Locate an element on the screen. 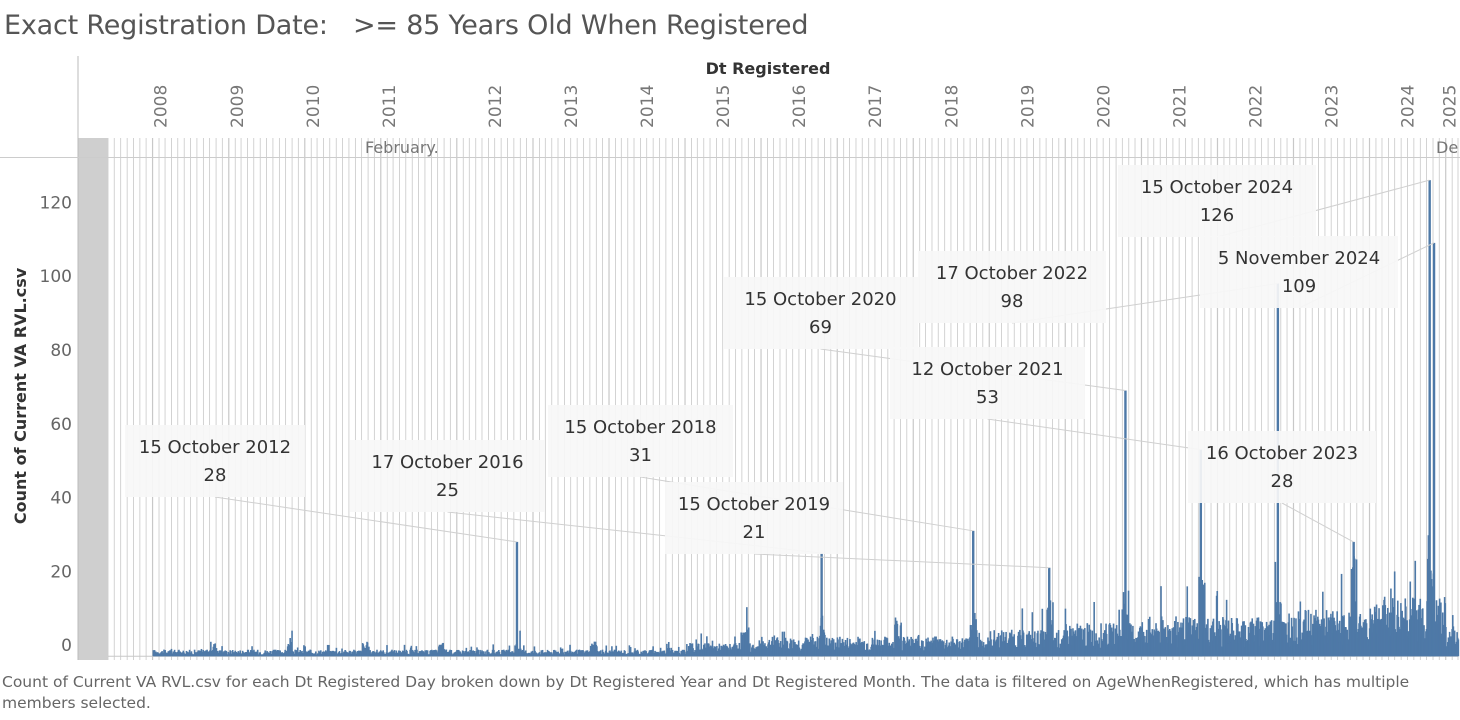  callout-date: 15 October 2012 is located at coordinates (215, 447).